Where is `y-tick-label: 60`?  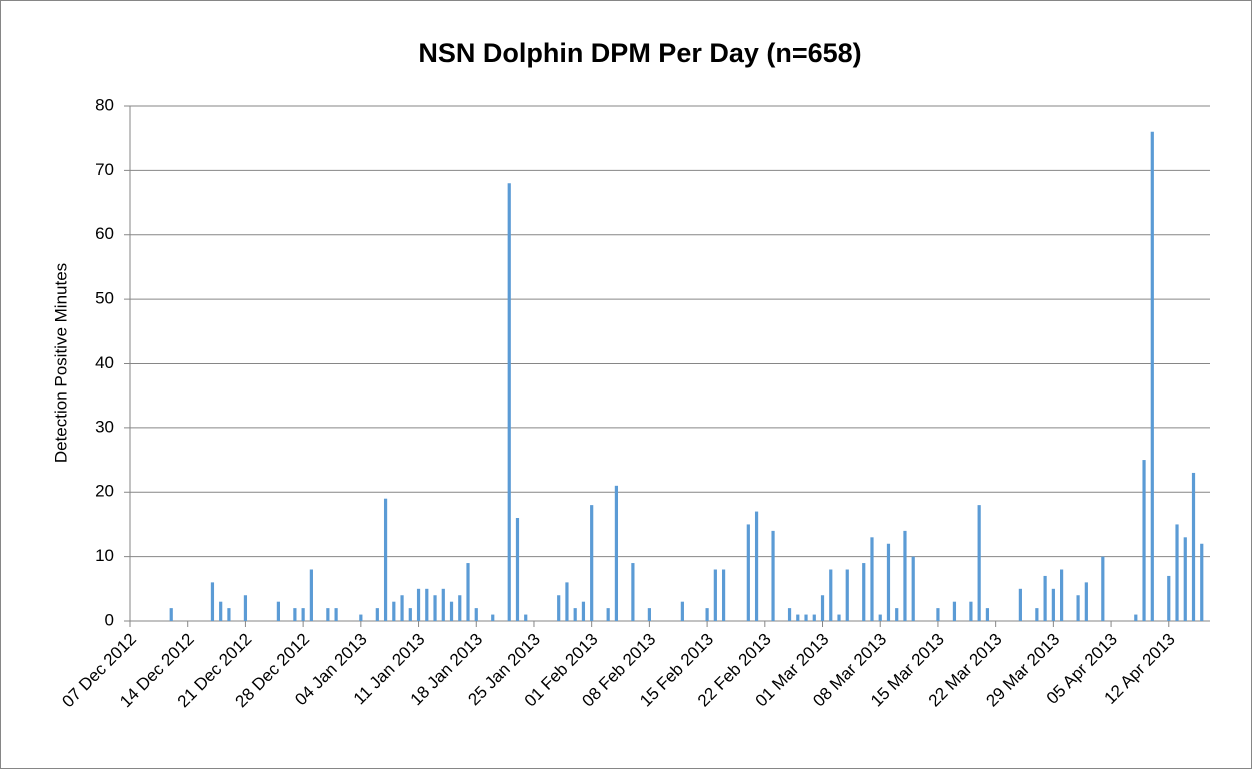 y-tick-label: 60 is located at coordinates (104, 233).